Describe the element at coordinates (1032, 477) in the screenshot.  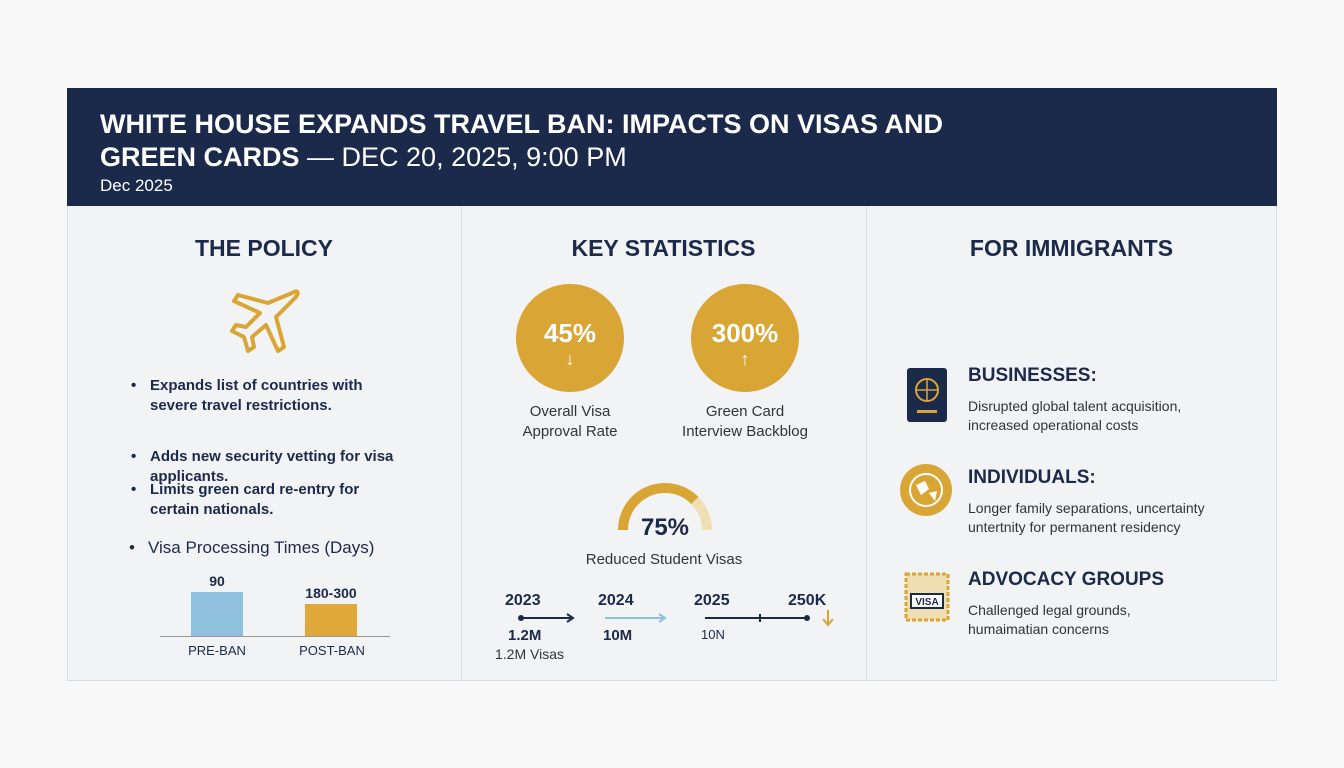
I see `item-title: INDIVIDUALS:` at that location.